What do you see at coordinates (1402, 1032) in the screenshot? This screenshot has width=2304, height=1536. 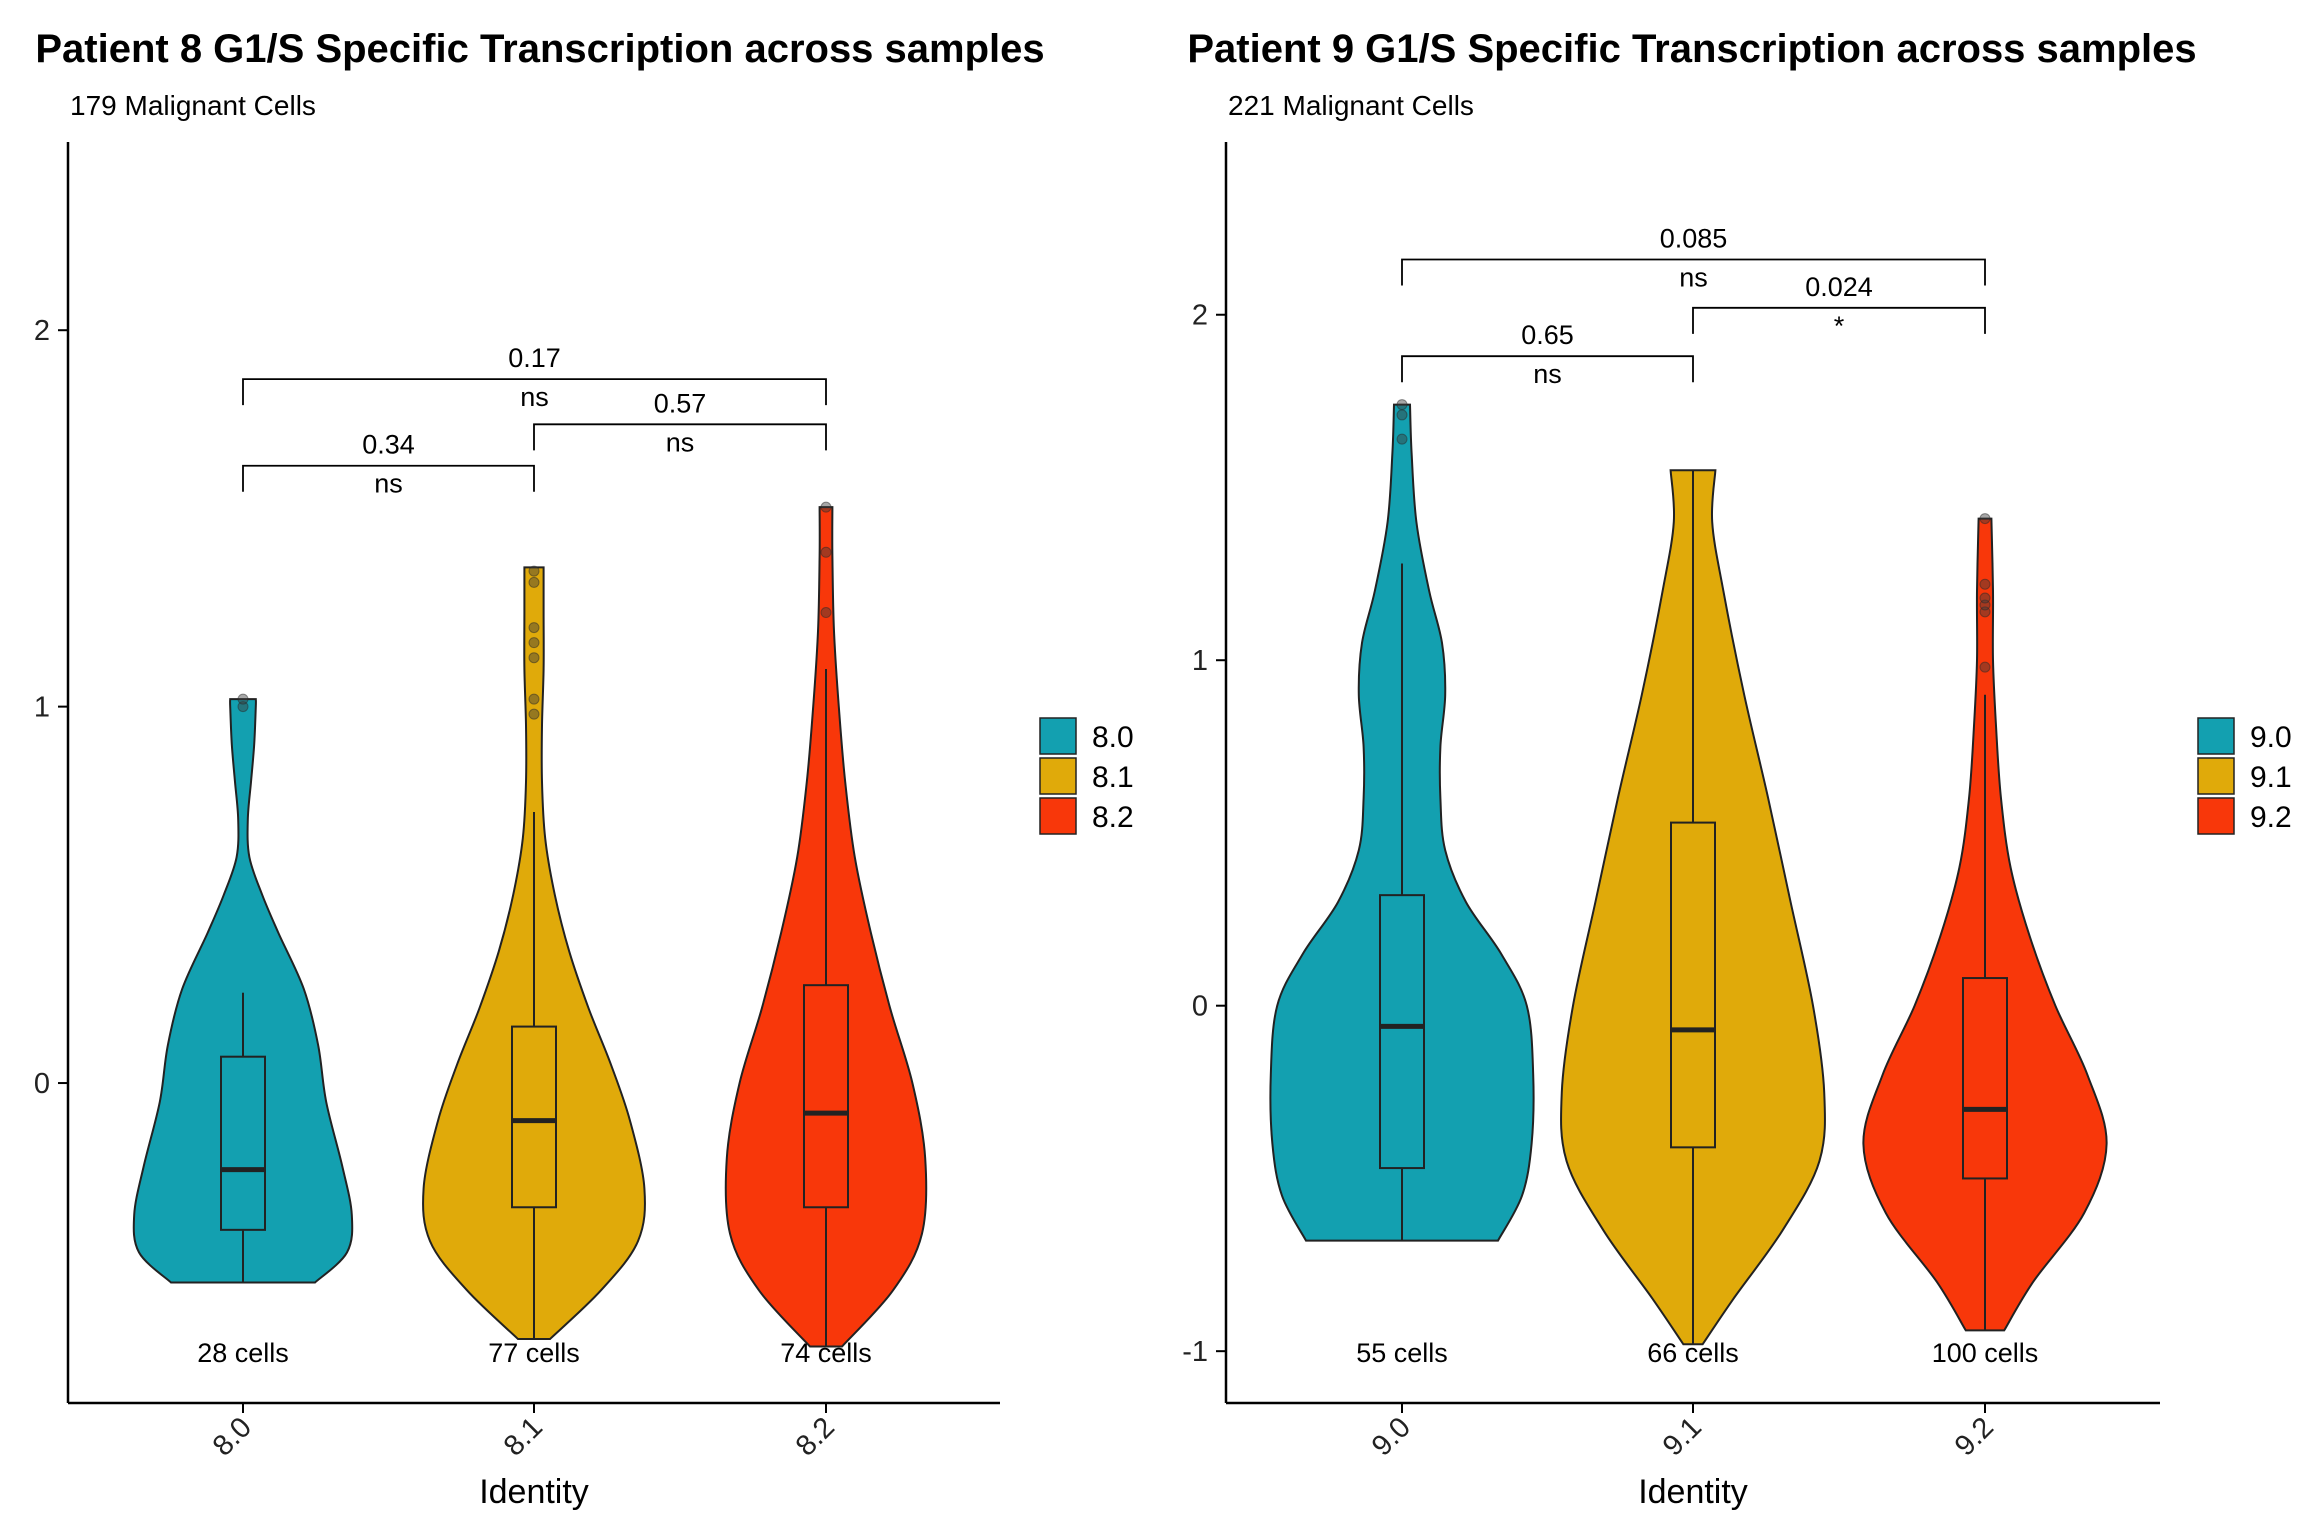 I see `box-9.0` at bounding box center [1402, 1032].